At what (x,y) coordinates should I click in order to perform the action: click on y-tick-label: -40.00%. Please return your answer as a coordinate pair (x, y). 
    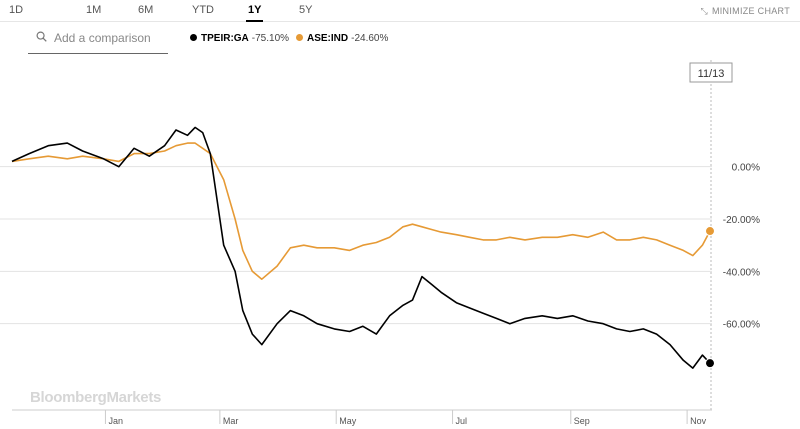
    Looking at the image, I should click on (741, 272).